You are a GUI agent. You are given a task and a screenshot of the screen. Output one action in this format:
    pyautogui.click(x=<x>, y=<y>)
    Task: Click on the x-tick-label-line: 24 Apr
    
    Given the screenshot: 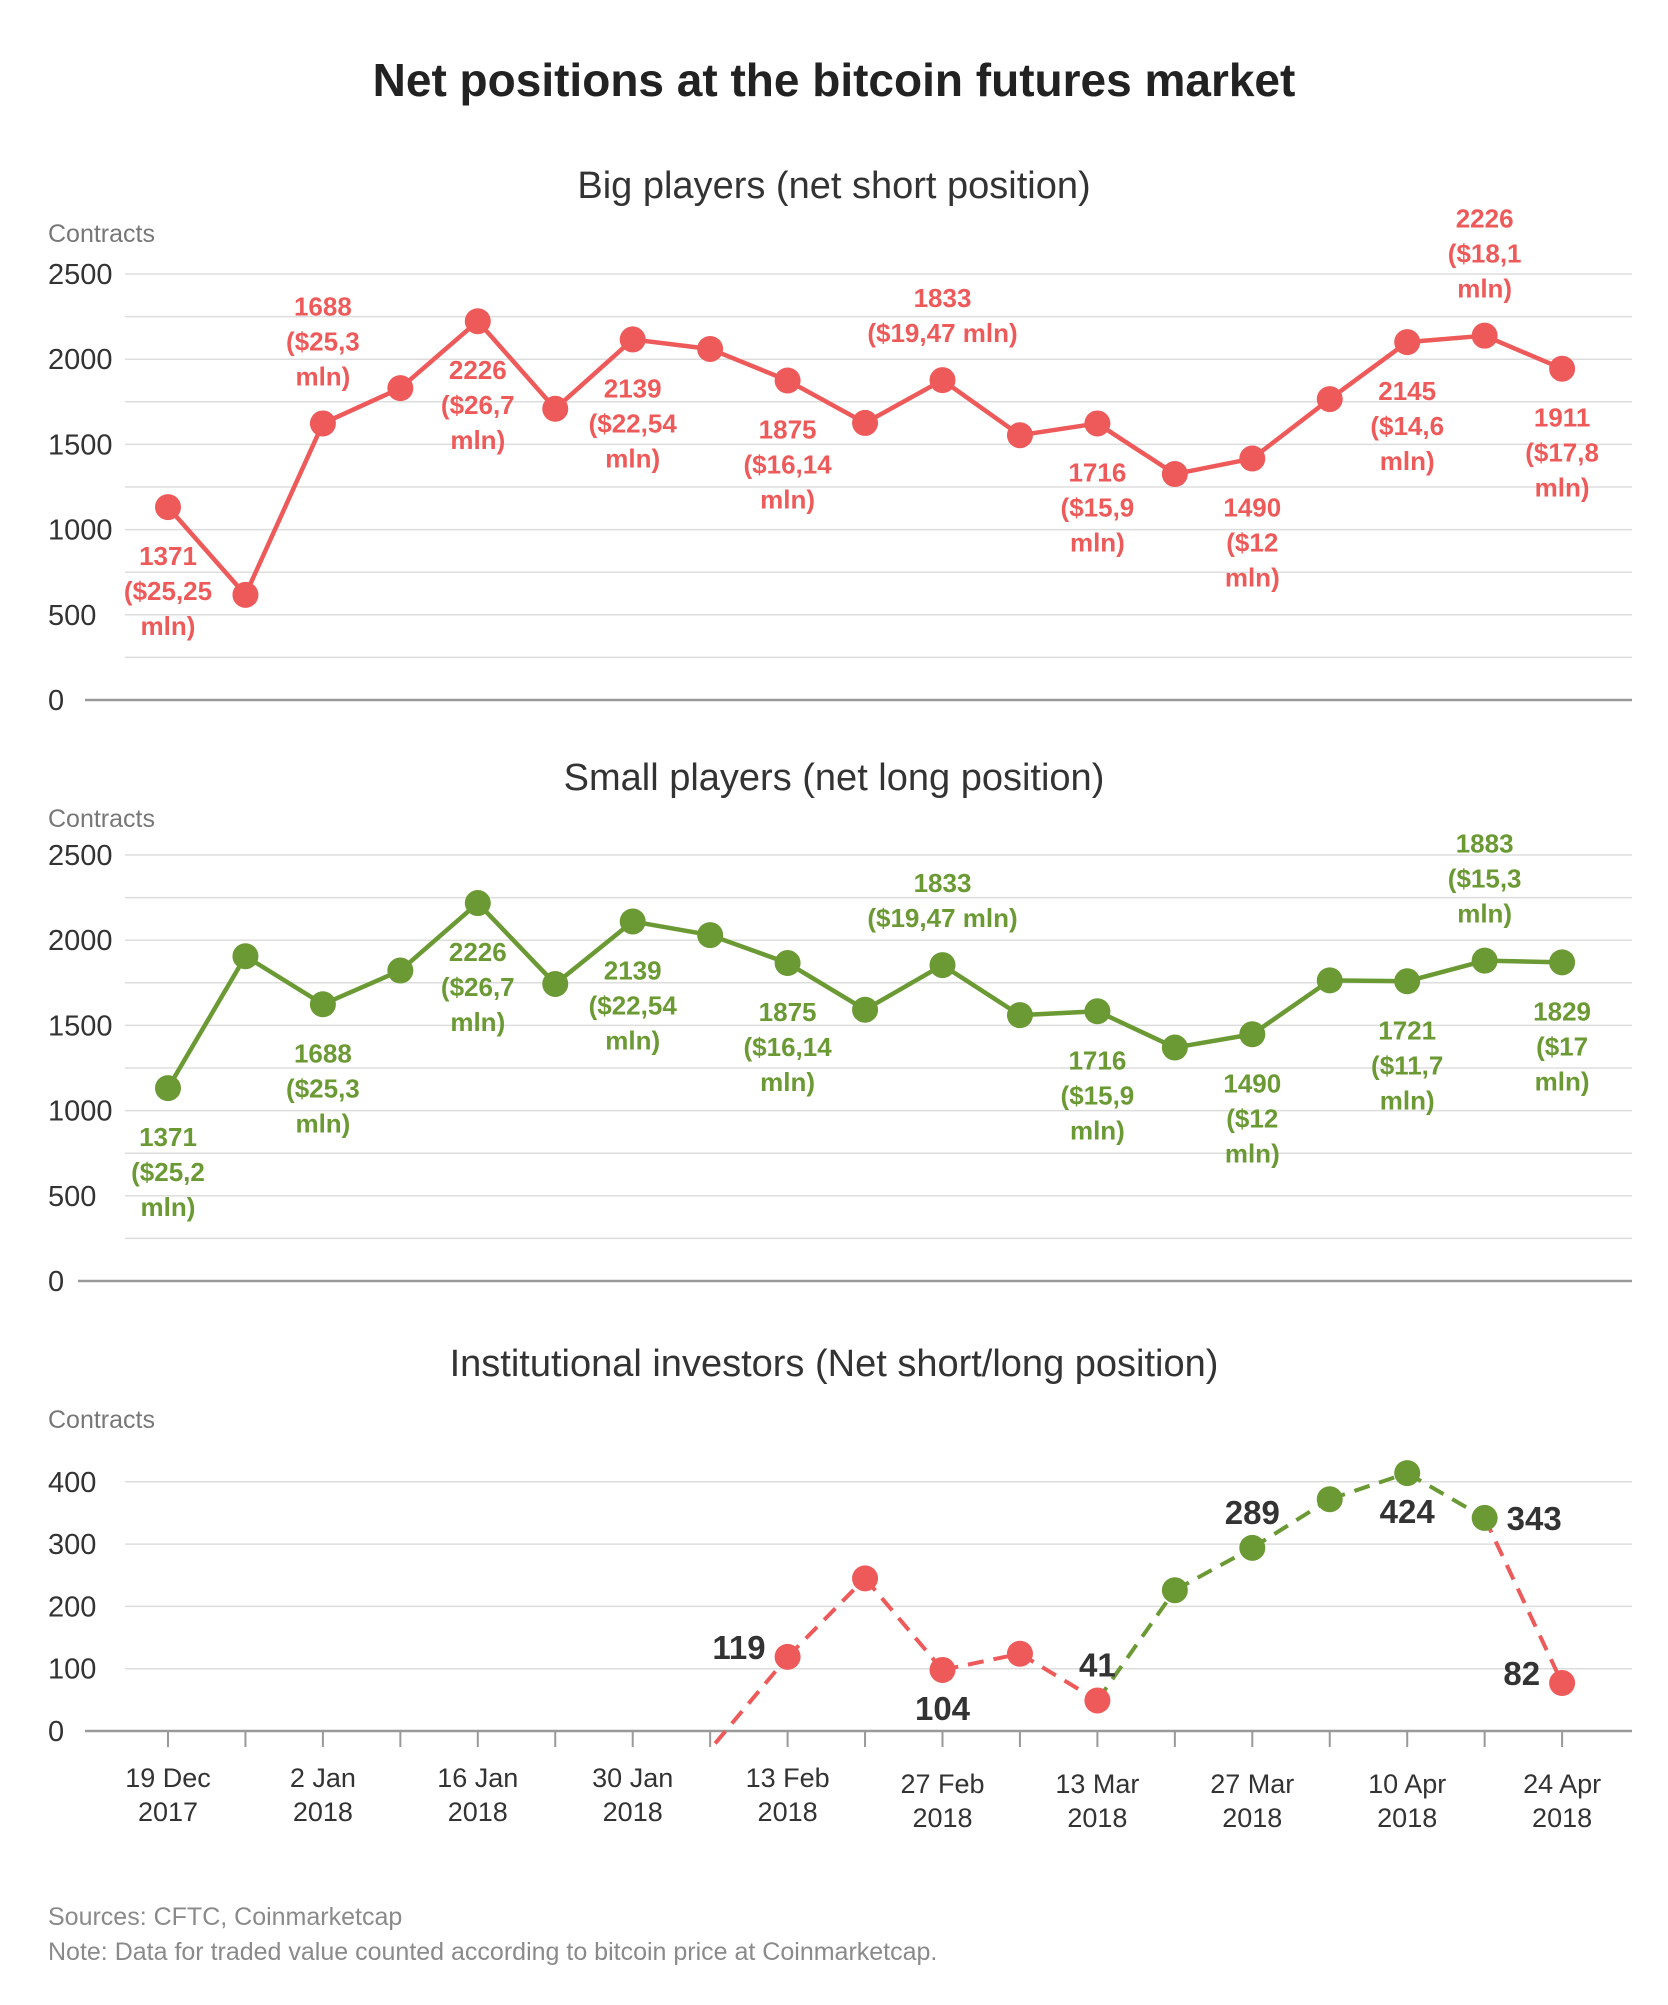 What is the action you would take?
    pyautogui.click(x=1562, y=1784)
    